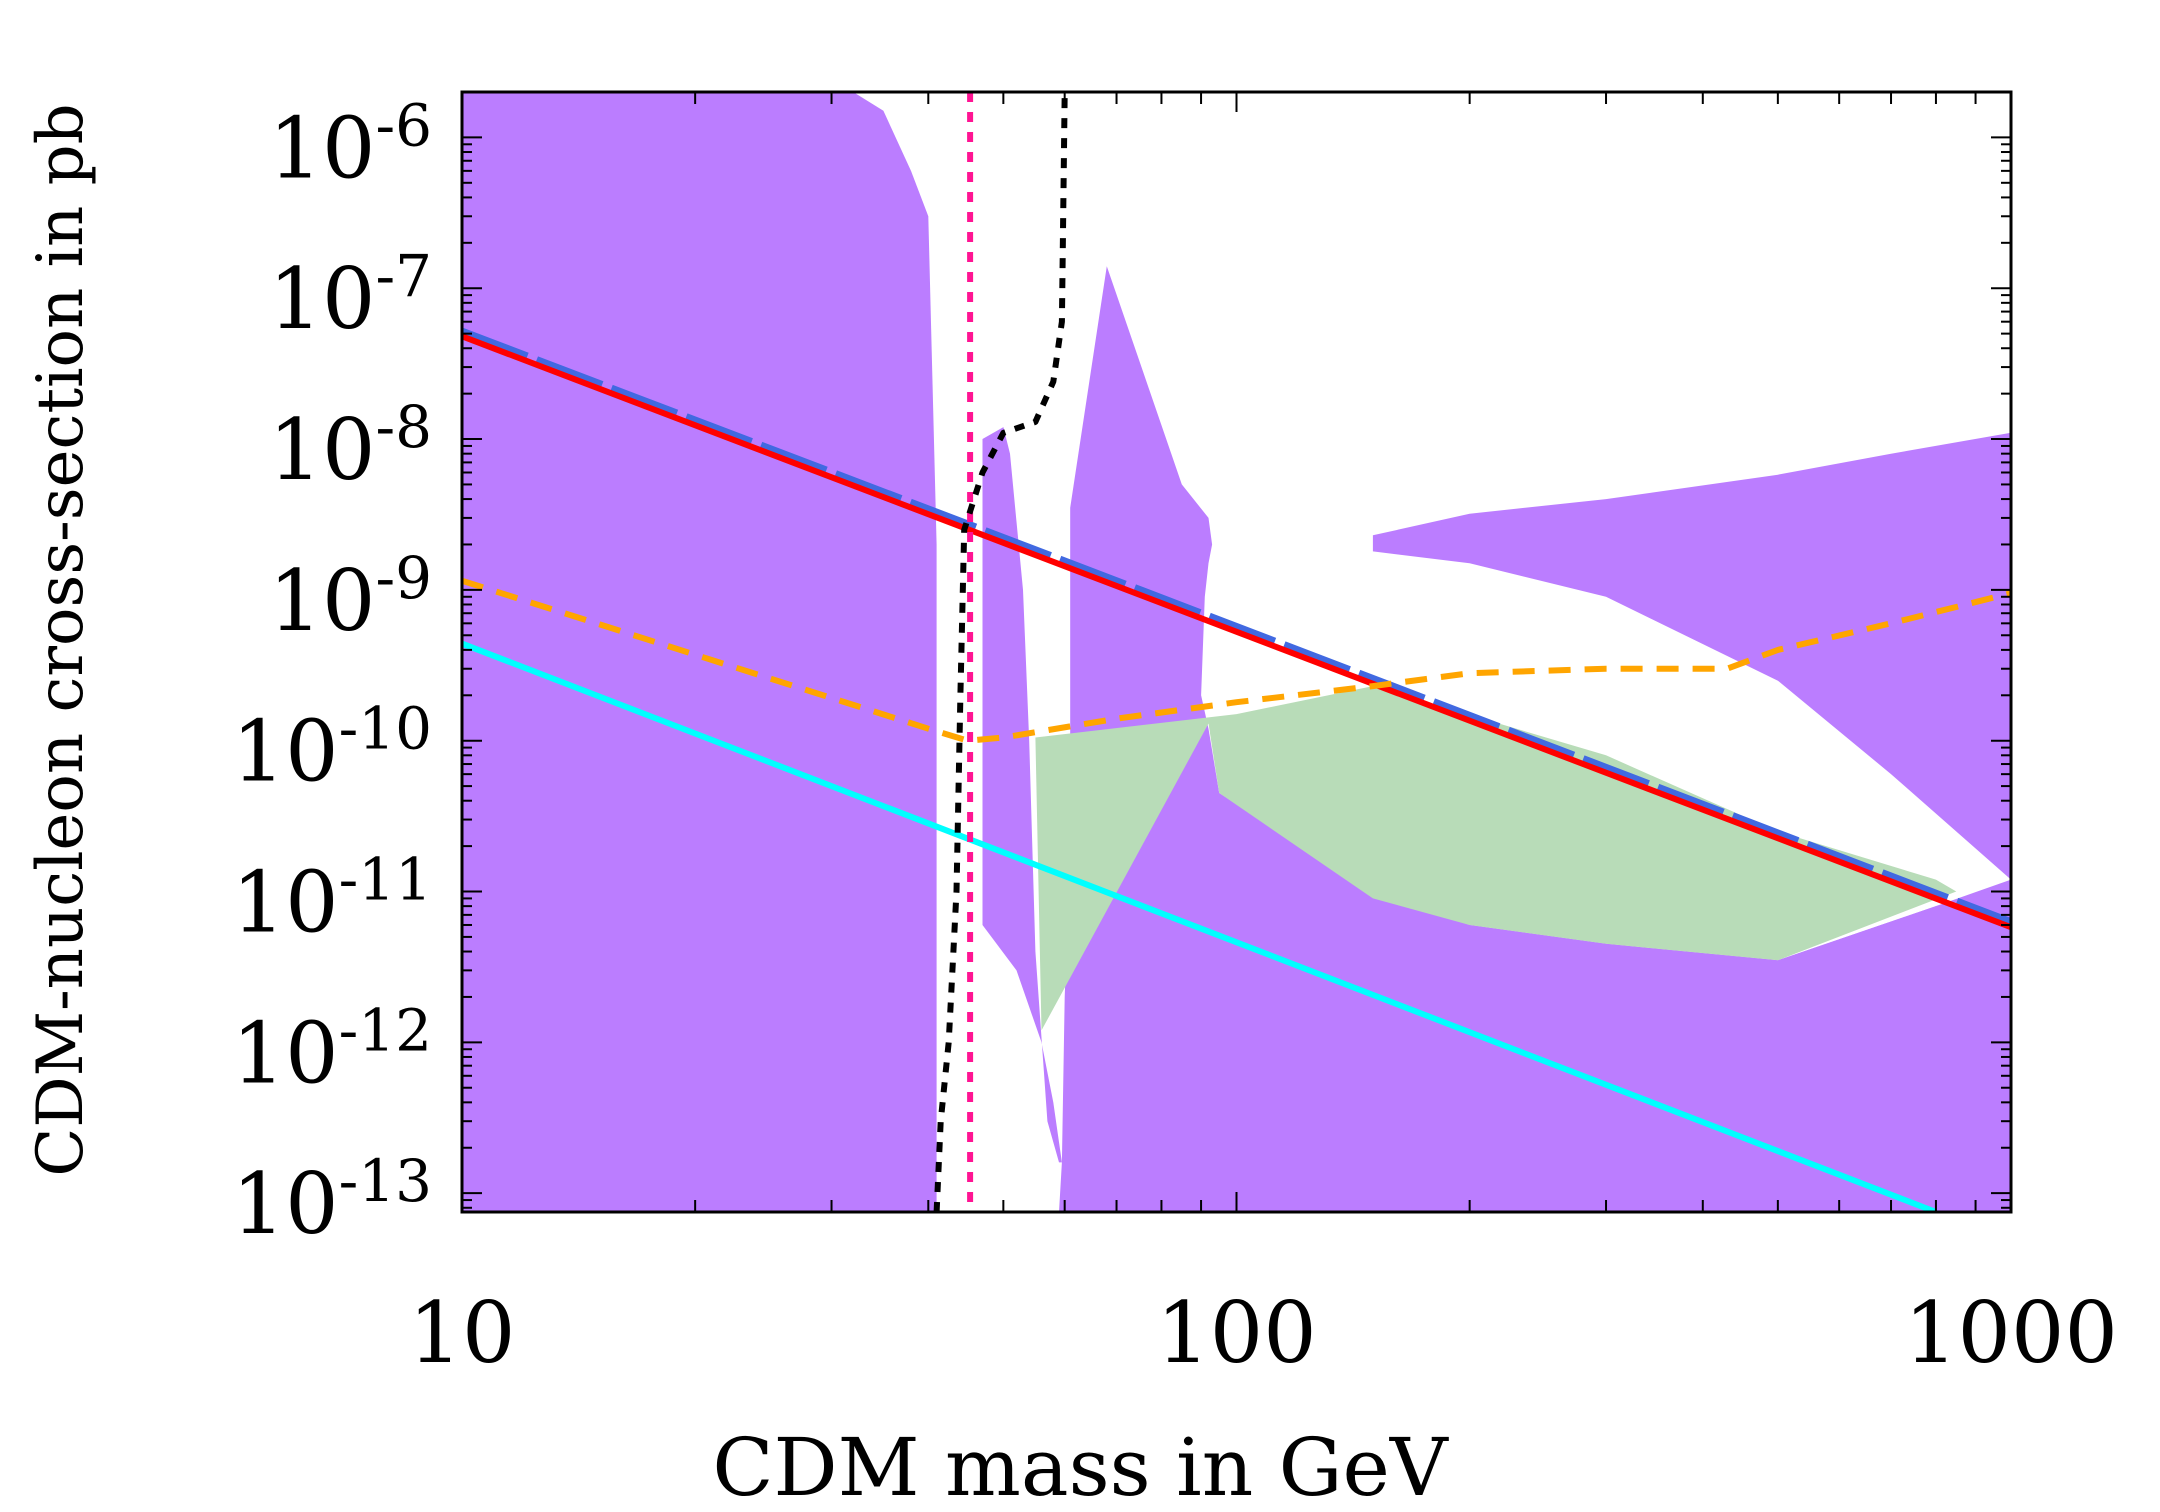 This screenshot has height=1512, width=2160. I want to click on x-axis-label: CDM mass in GeV, so click(1080, 1466).